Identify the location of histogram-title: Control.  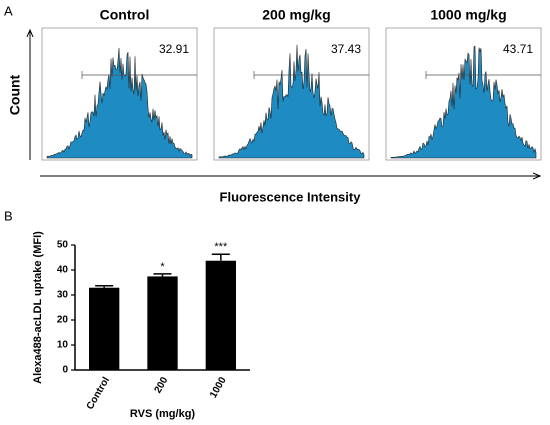
(125, 15).